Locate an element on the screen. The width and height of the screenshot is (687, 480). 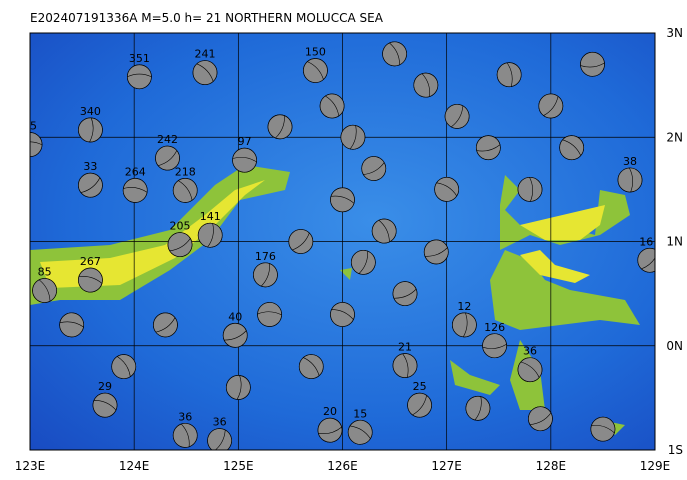
depth-label: 150 is located at coordinates (315, 52).